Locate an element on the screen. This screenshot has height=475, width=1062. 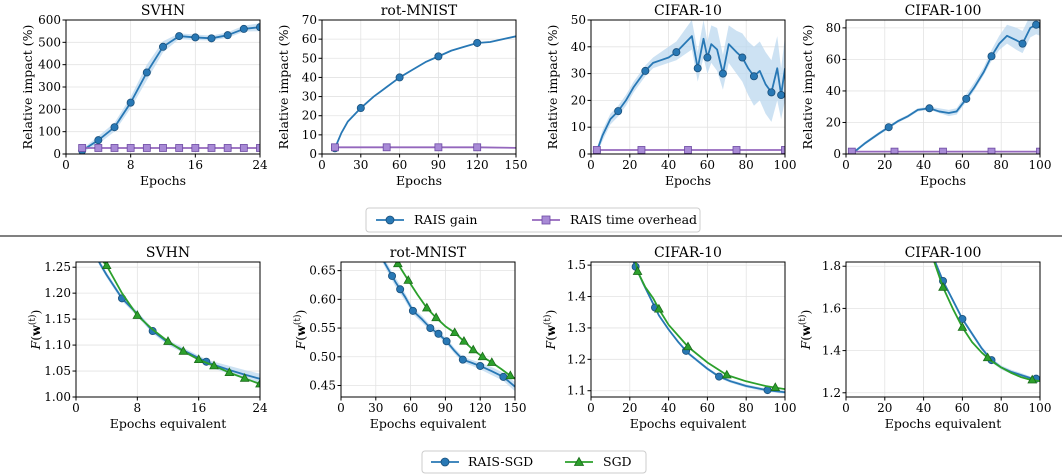
chart-title: SVHN is located at coordinates (163, 11).